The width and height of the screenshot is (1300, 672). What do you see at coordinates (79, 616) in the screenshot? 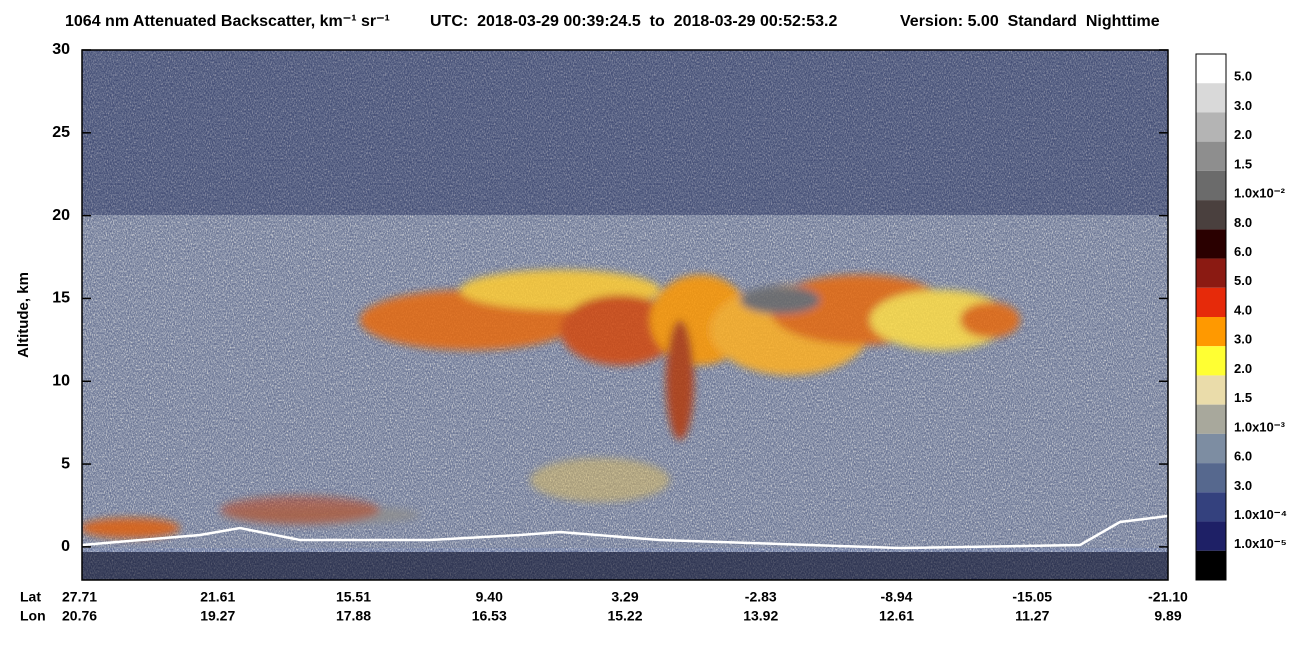
I see `x-tick-label: 20.76` at bounding box center [79, 616].